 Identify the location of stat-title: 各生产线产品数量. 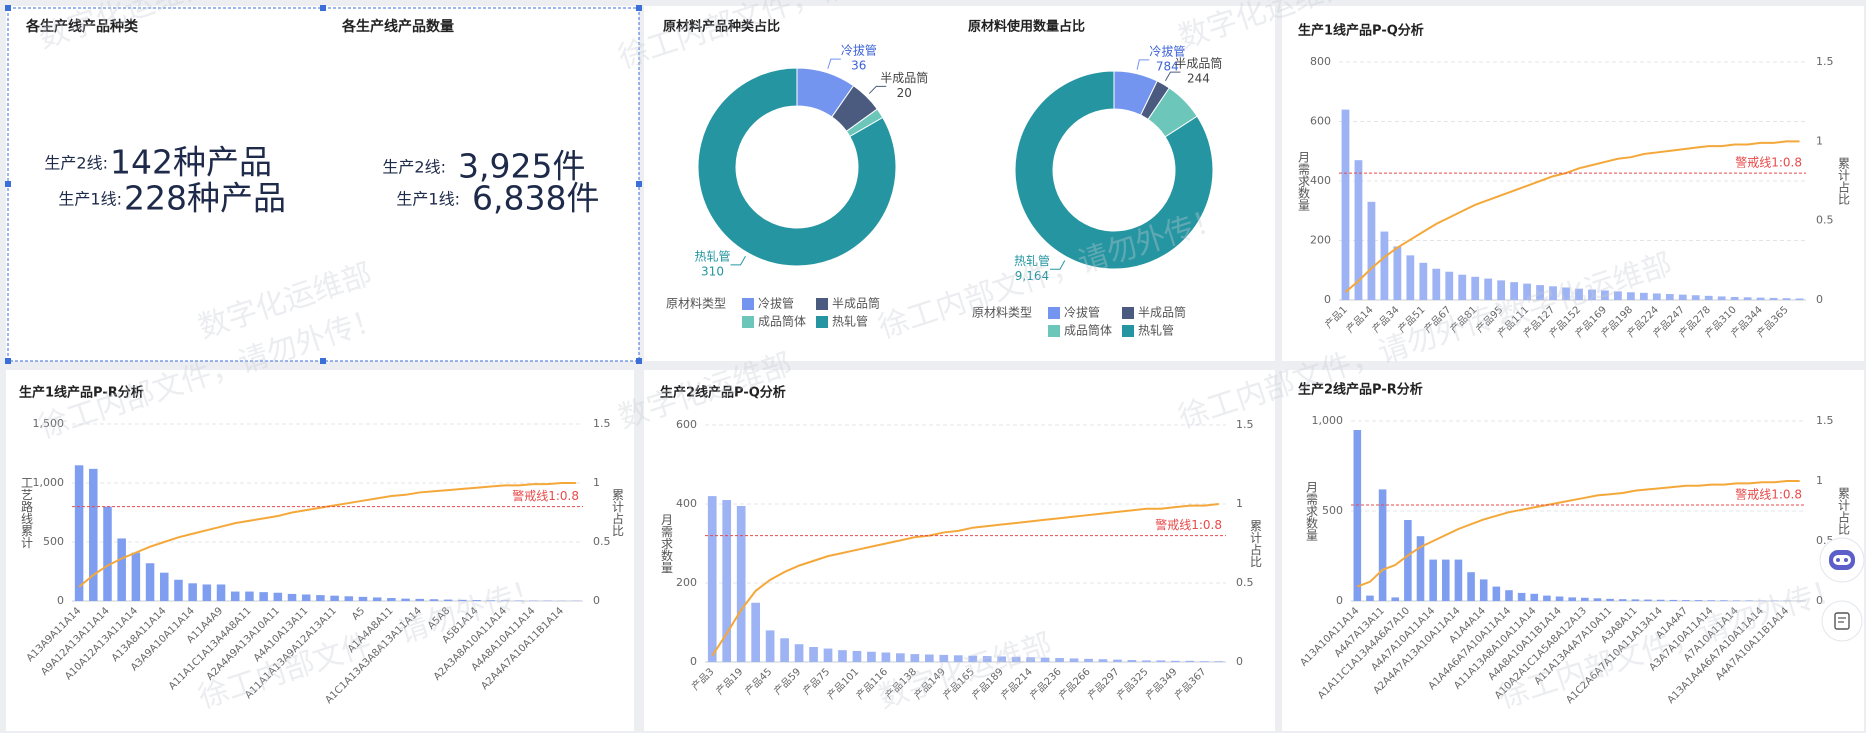
(397, 26).